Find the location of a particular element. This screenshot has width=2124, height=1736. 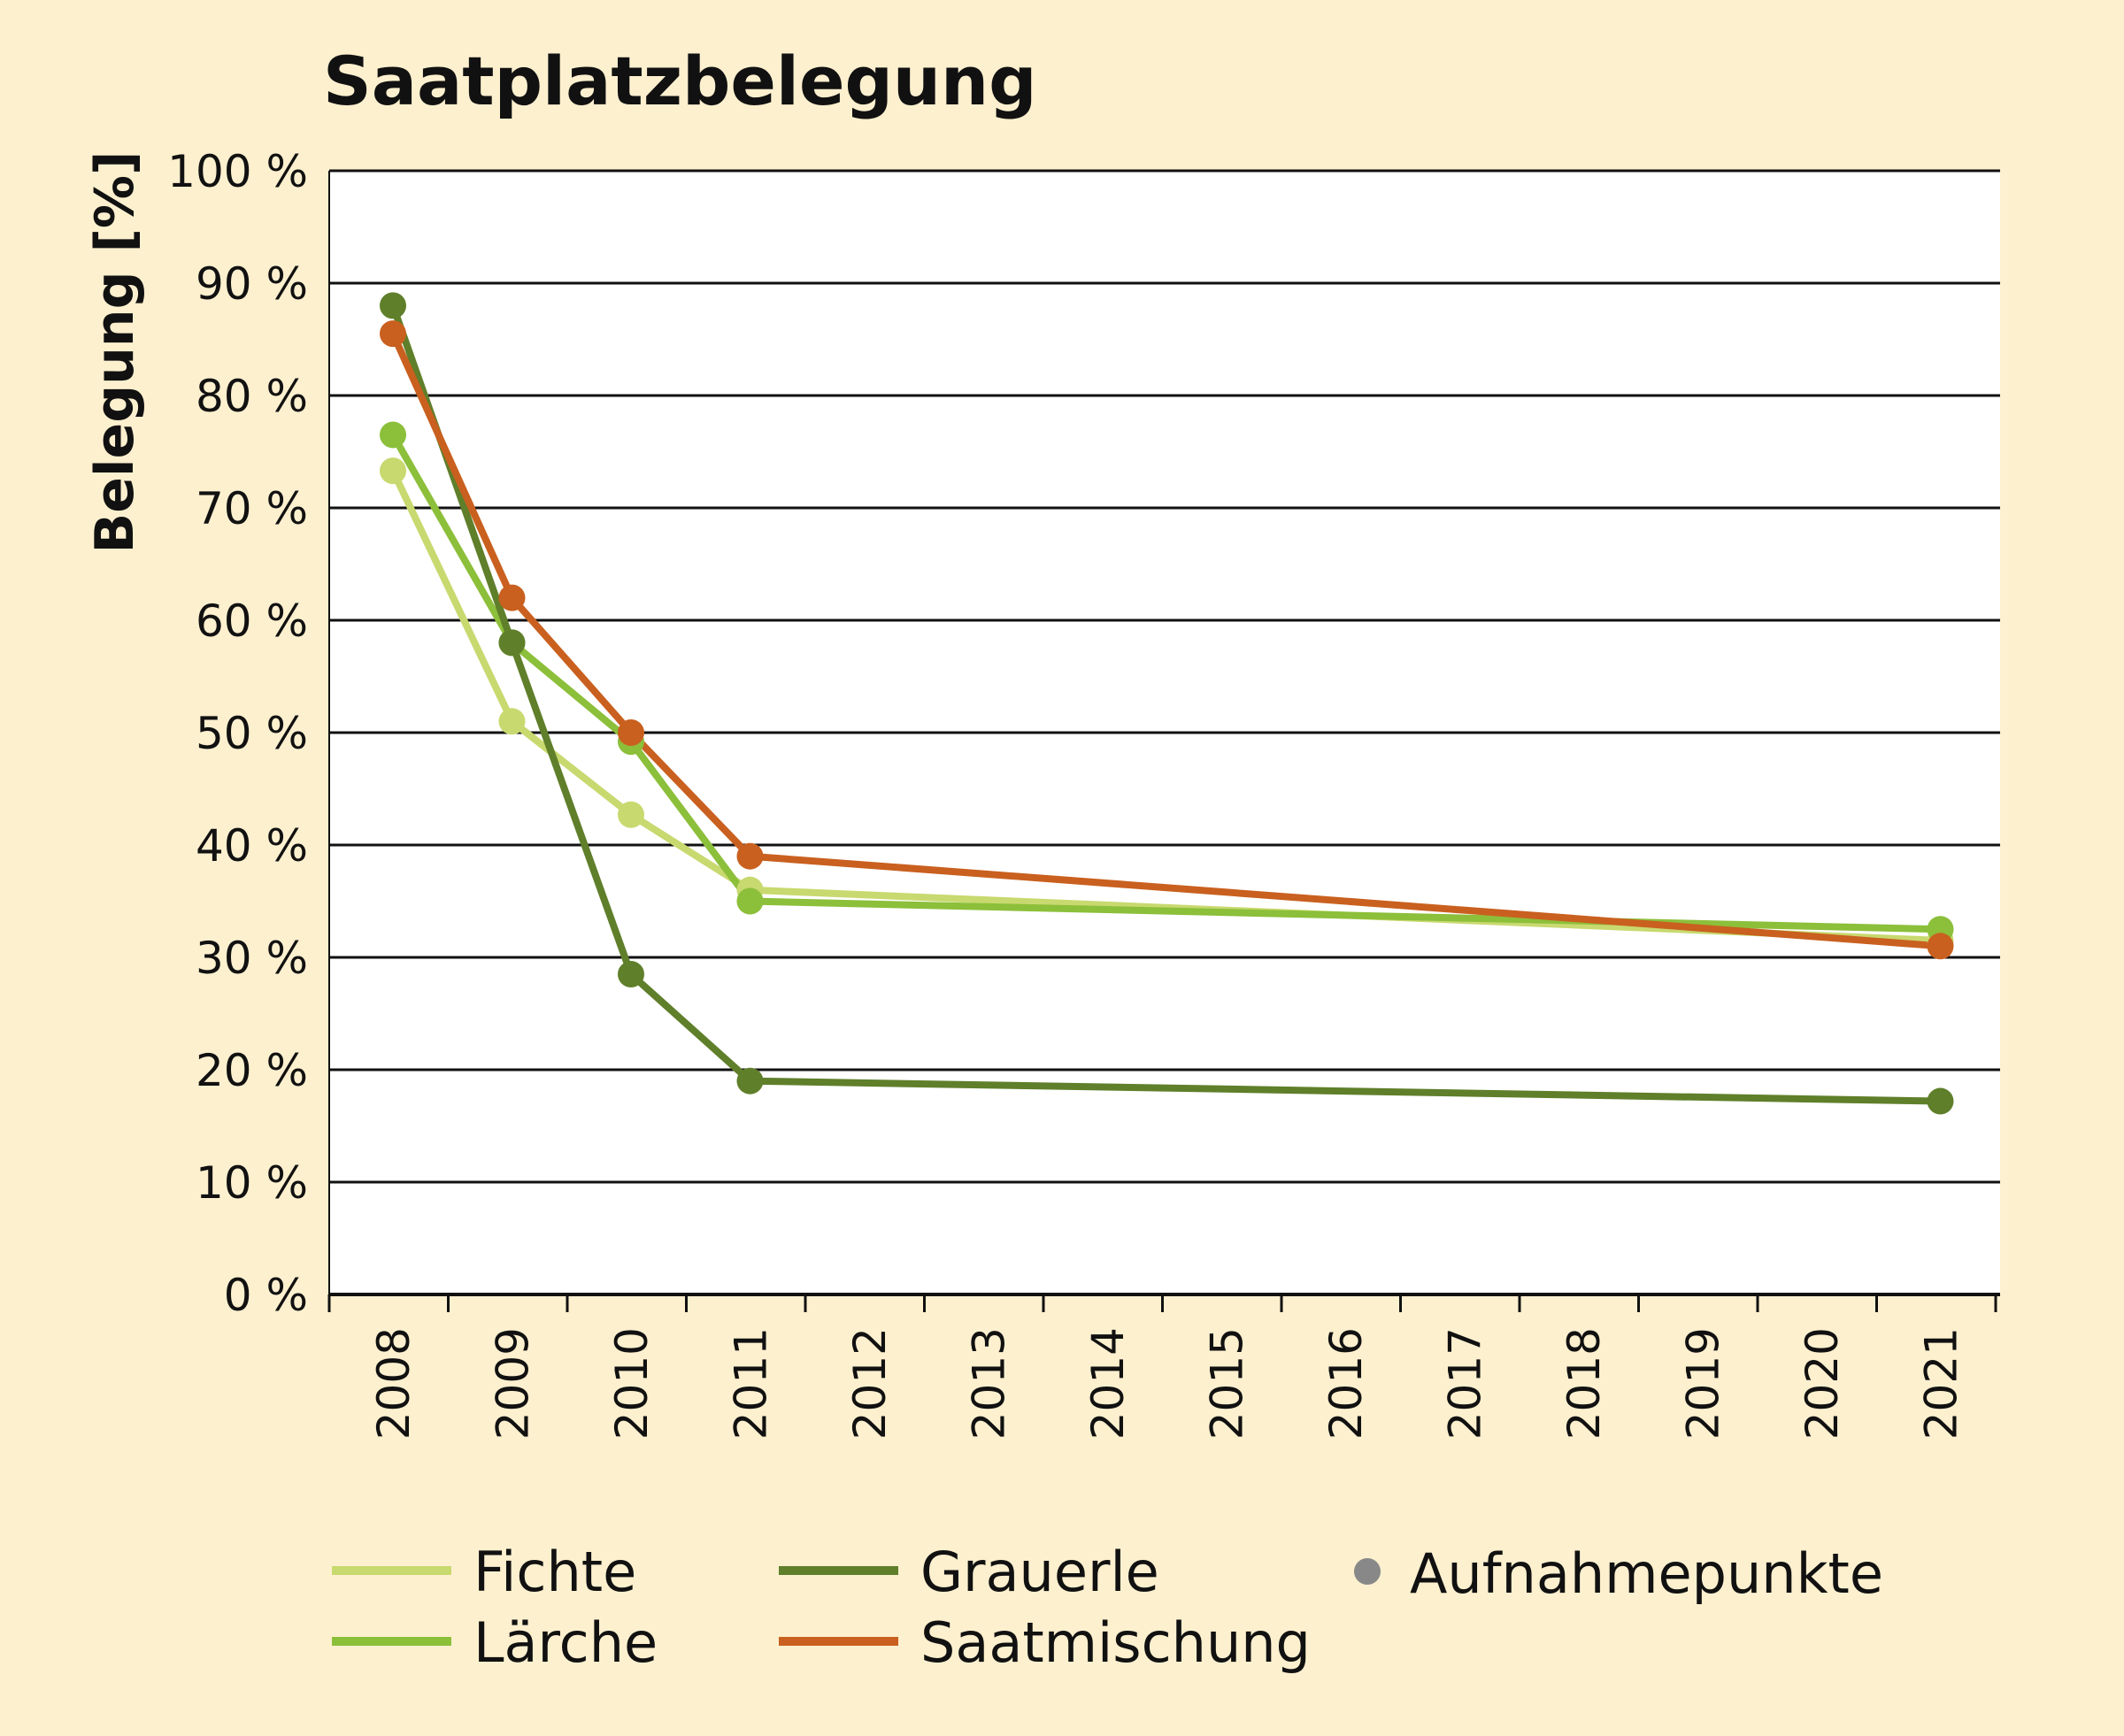

x-tick-label: 2015 is located at coordinates (1227, 1383).